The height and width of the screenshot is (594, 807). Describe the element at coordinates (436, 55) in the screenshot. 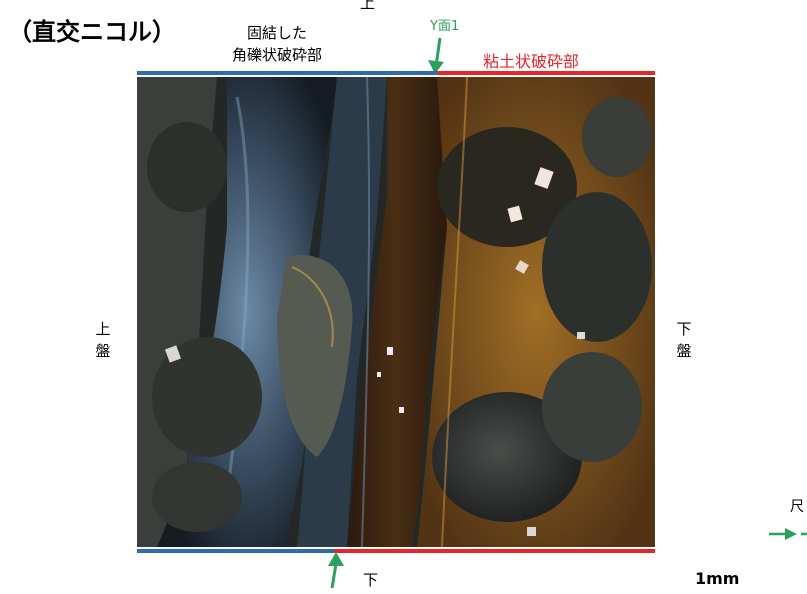

I see `arrow-down-icon` at that location.